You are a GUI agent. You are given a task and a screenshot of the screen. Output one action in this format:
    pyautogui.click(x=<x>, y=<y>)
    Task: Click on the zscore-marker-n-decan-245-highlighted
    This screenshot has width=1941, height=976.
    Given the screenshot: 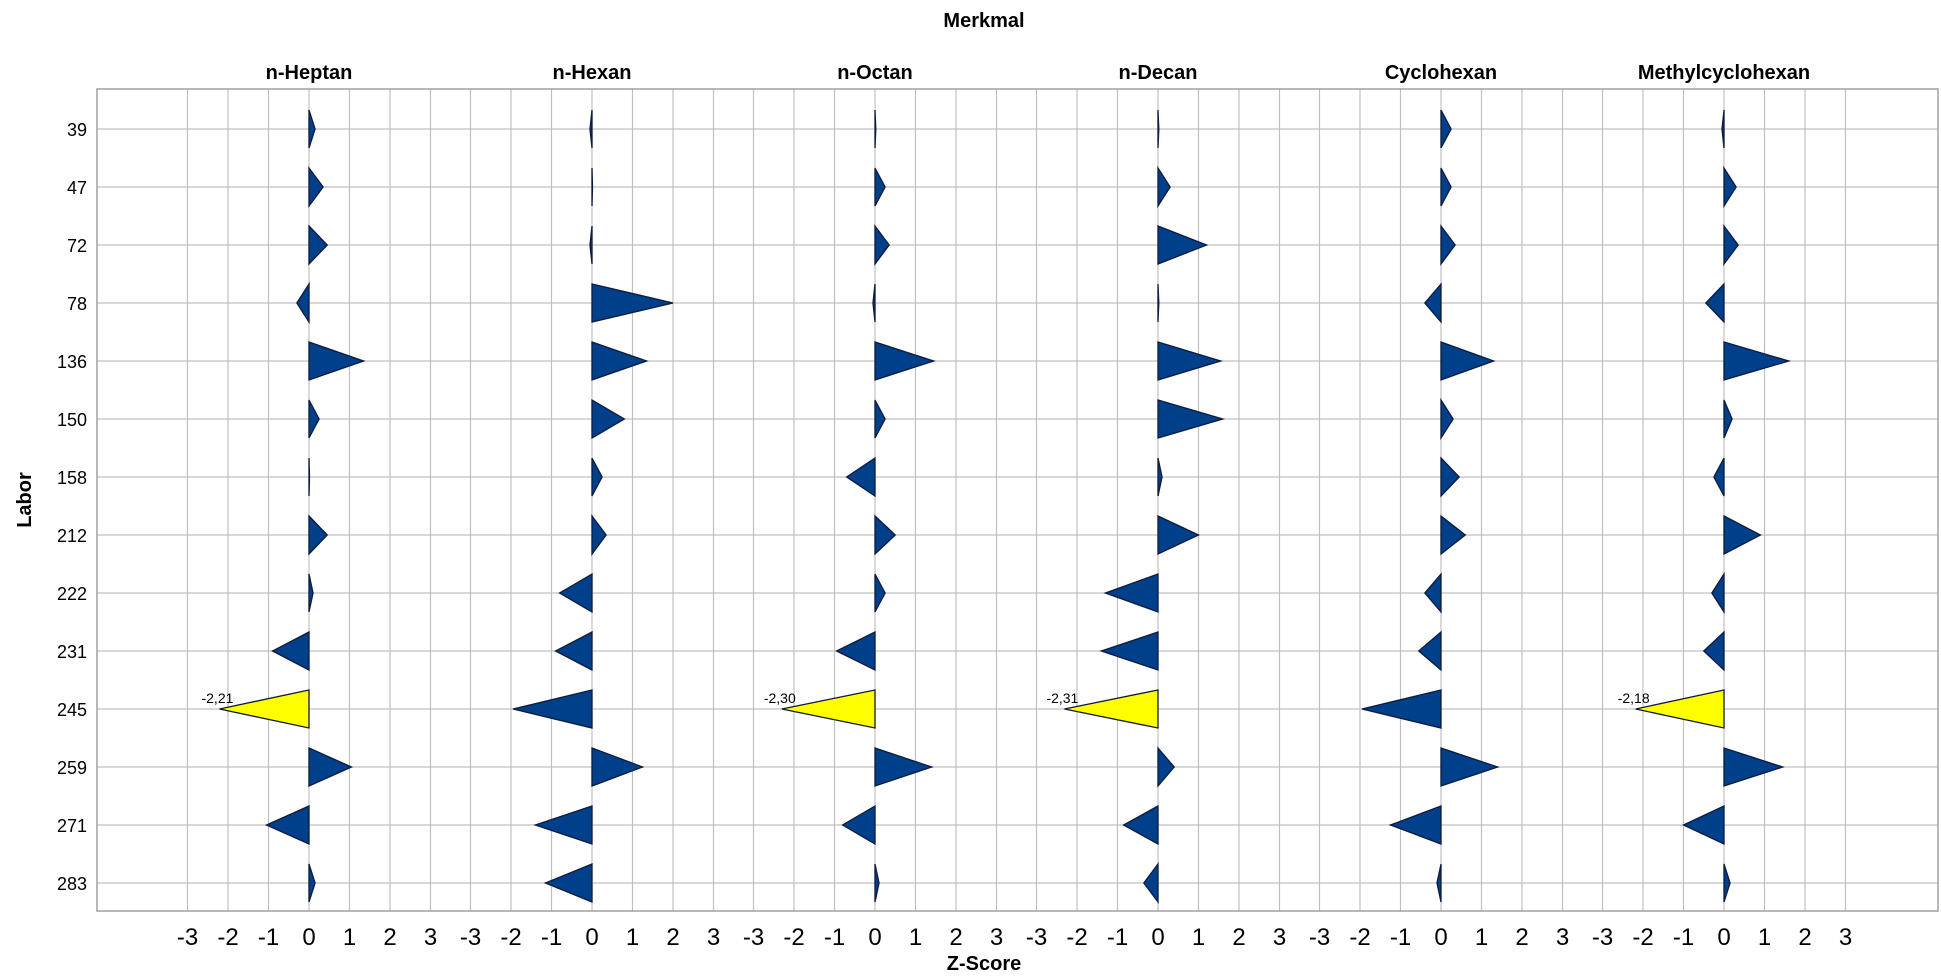 What is the action you would take?
    pyautogui.click(x=1111, y=709)
    